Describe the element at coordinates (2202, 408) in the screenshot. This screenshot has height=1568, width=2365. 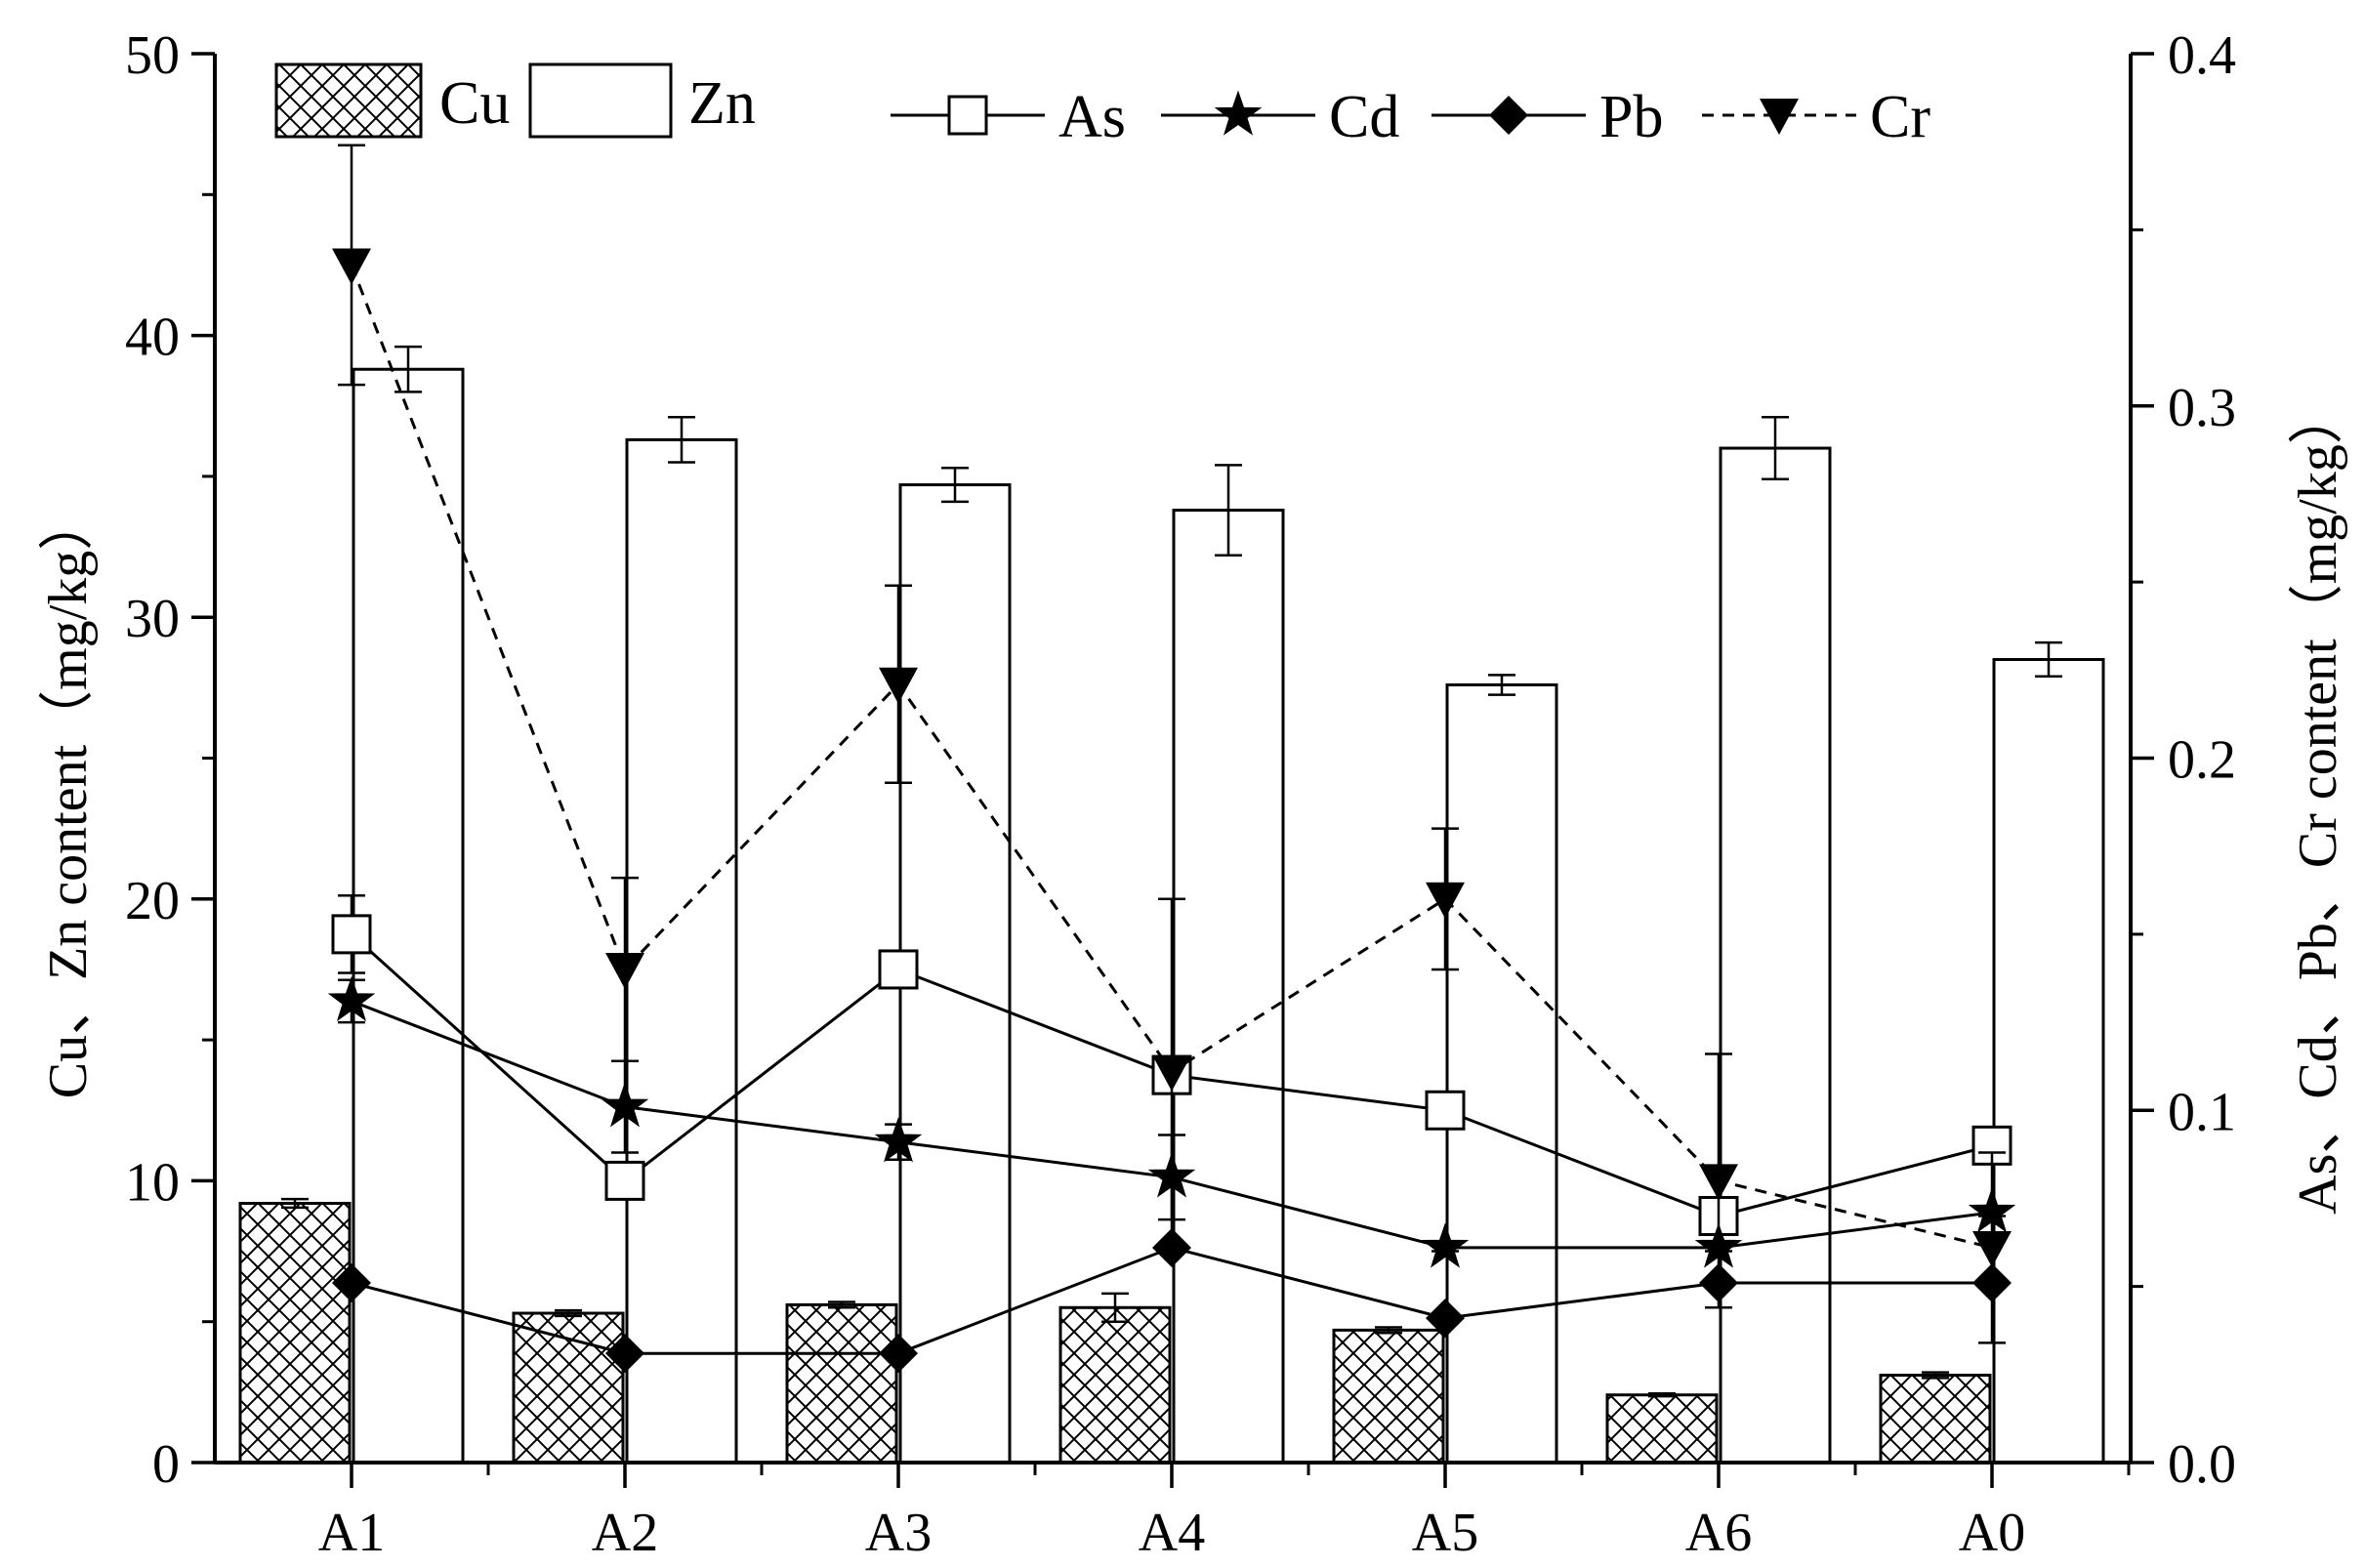
I see `right-tick-label-3: 0.3` at that location.